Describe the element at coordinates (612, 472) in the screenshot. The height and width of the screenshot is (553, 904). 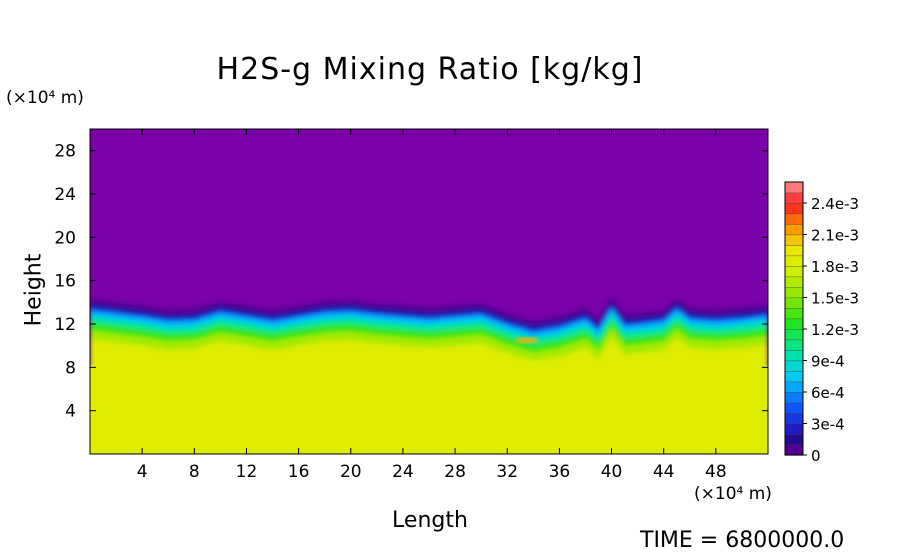
I see `x-tick-label: 40` at that location.